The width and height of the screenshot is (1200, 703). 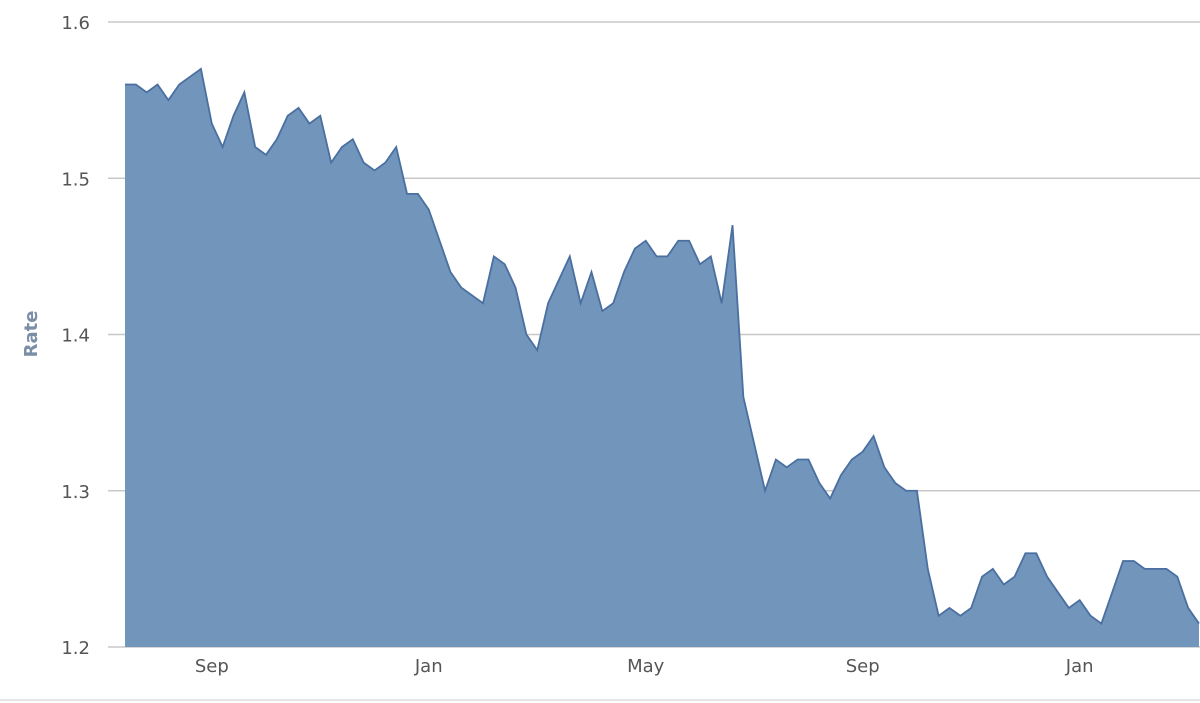 What do you see at coordinates (75, 492) in the screenshot?
I see `y-tick-label: 1.3` at bounding box center [75, 492].